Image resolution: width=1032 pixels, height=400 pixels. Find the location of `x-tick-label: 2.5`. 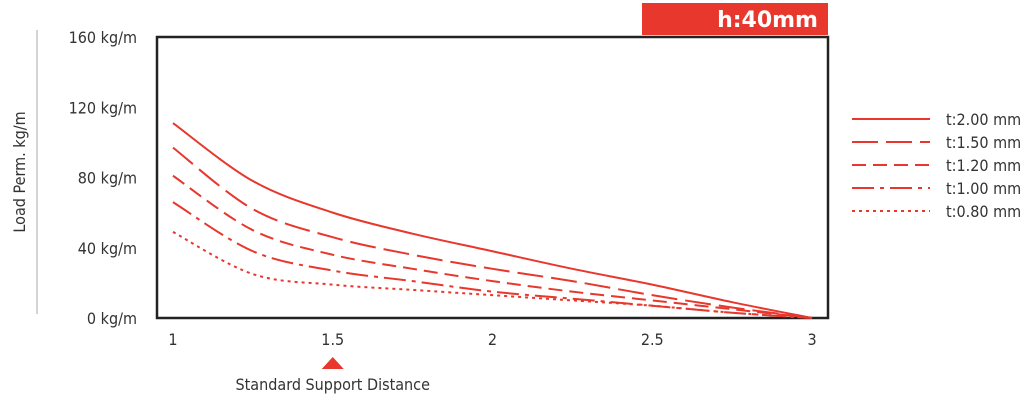

x-tick-label: 2.5 is located at coordinates (652, 339).